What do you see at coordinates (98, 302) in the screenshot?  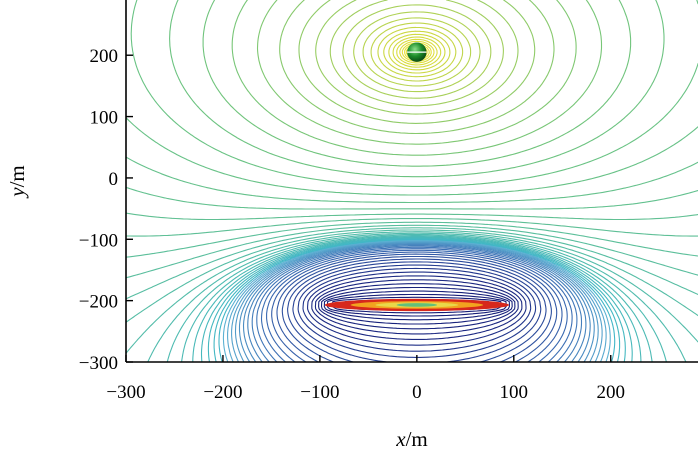 I see `y-tick-label: −200` at bounding box center [98, 302].